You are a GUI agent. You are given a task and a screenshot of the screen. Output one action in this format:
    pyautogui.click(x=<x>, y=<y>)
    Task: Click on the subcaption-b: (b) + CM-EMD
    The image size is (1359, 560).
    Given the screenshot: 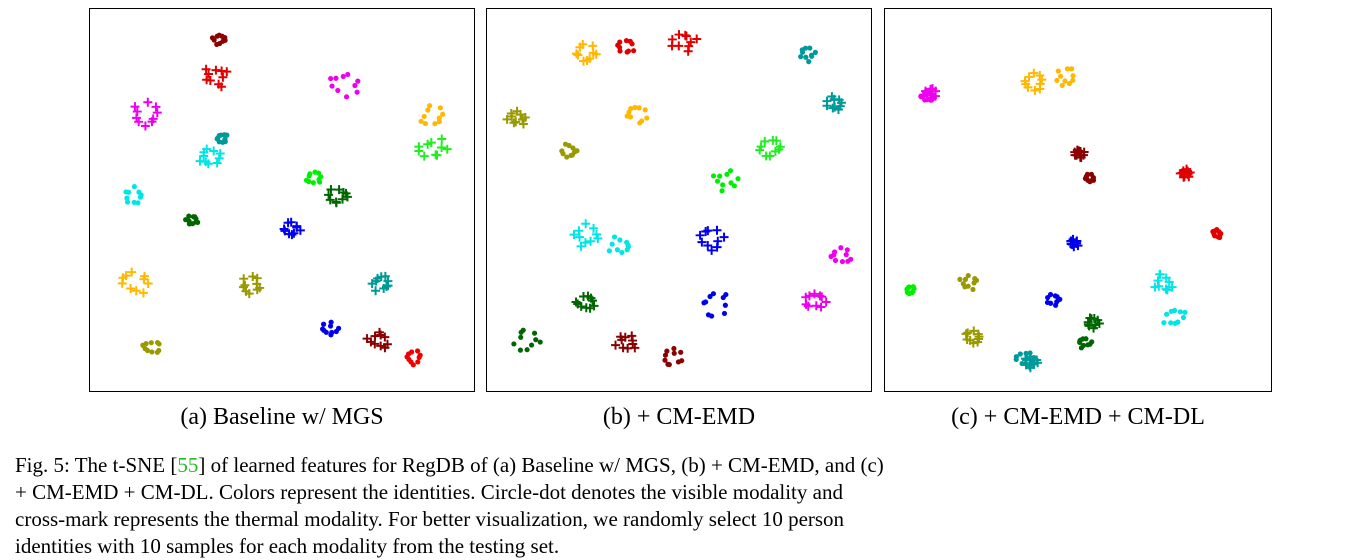 What is the action you would take?
    pyautogui.click(x=679, y=417)
    